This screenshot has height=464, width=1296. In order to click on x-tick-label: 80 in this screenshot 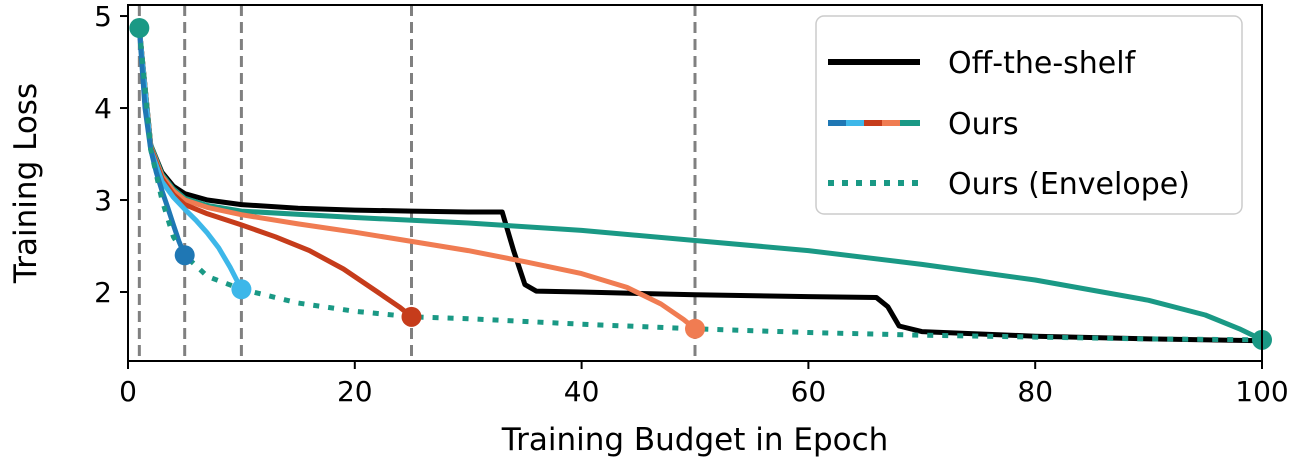, I will do `click(1035, 391)`.